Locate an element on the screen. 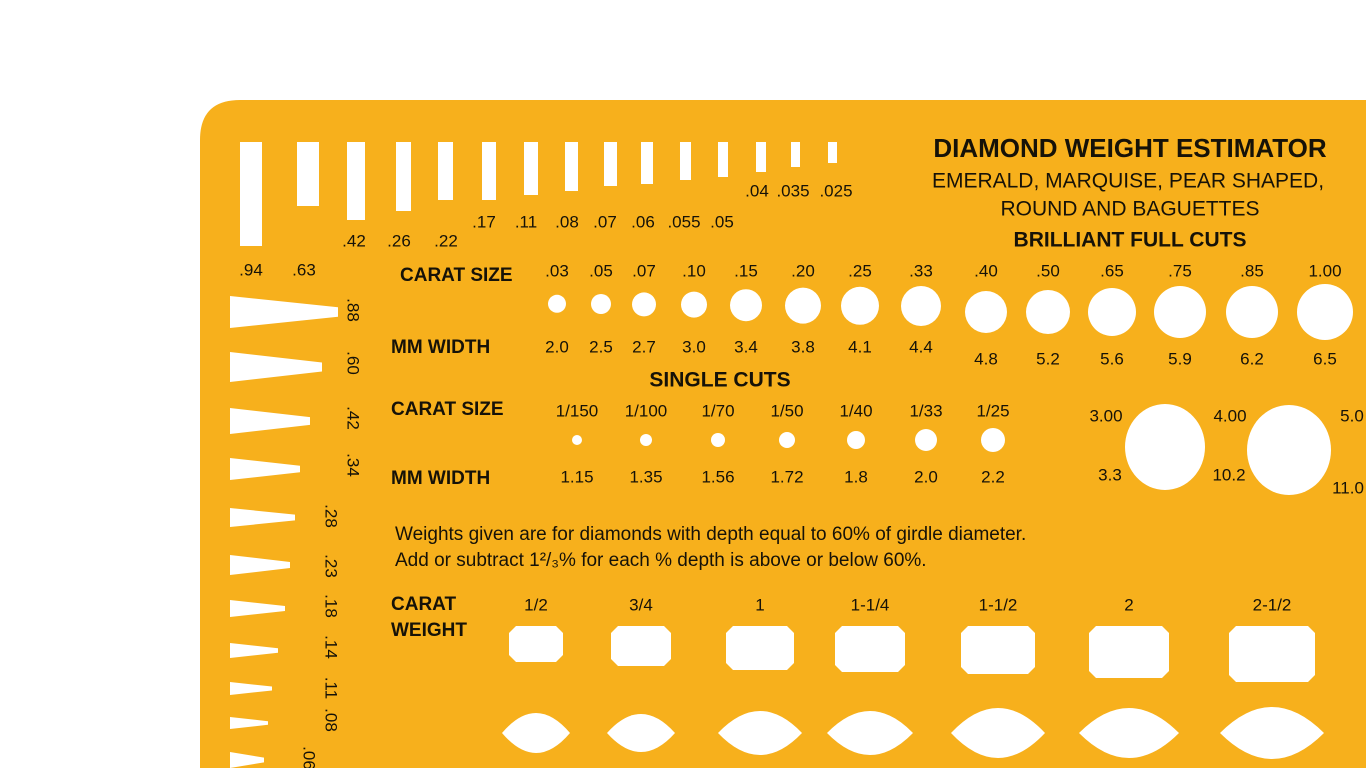 This screenshot has height=768, width=1366. size-label: .28 is located at coordinates (331, 516).